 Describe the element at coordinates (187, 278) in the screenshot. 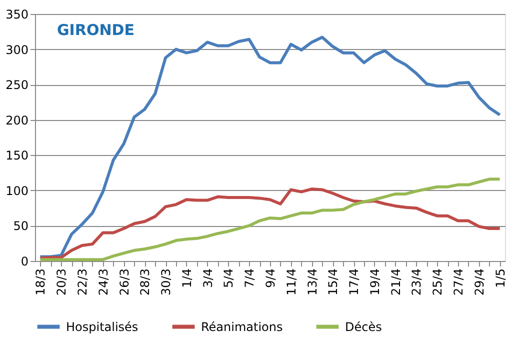

I see `x-tick-label: 1/4` at that location.